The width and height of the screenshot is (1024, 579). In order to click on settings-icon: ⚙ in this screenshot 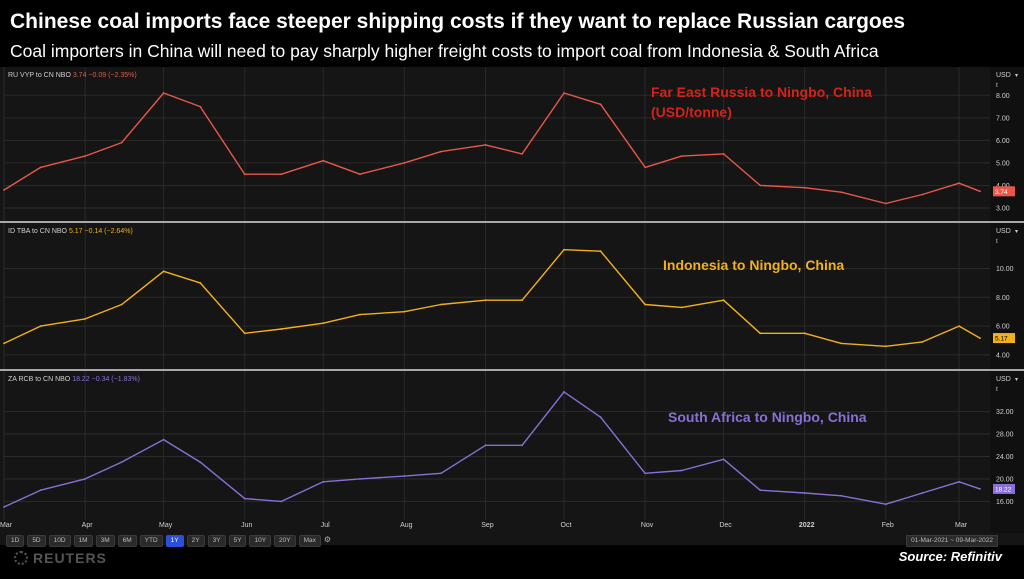, I will do `click(327, 539)`.